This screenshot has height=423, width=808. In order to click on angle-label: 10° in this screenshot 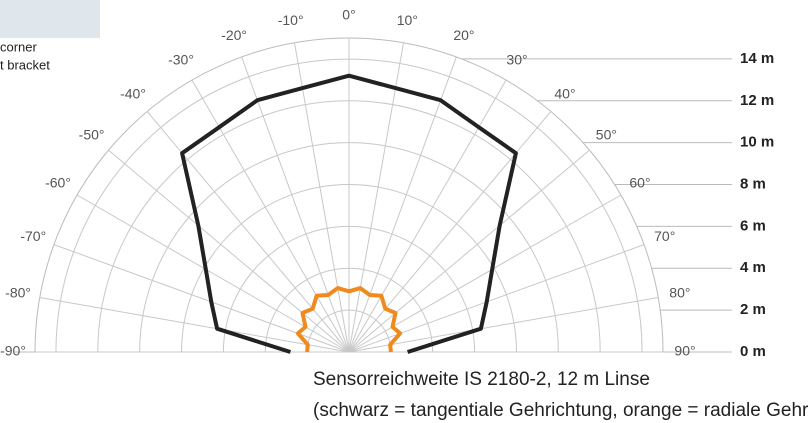, I will do `click(407, 20)`.